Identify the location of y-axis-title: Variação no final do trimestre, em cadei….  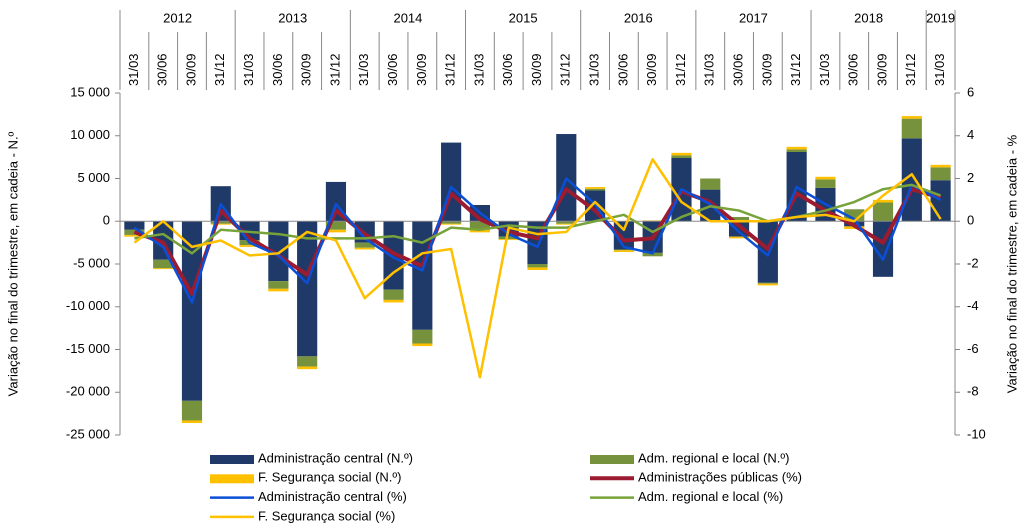
(12, 263).